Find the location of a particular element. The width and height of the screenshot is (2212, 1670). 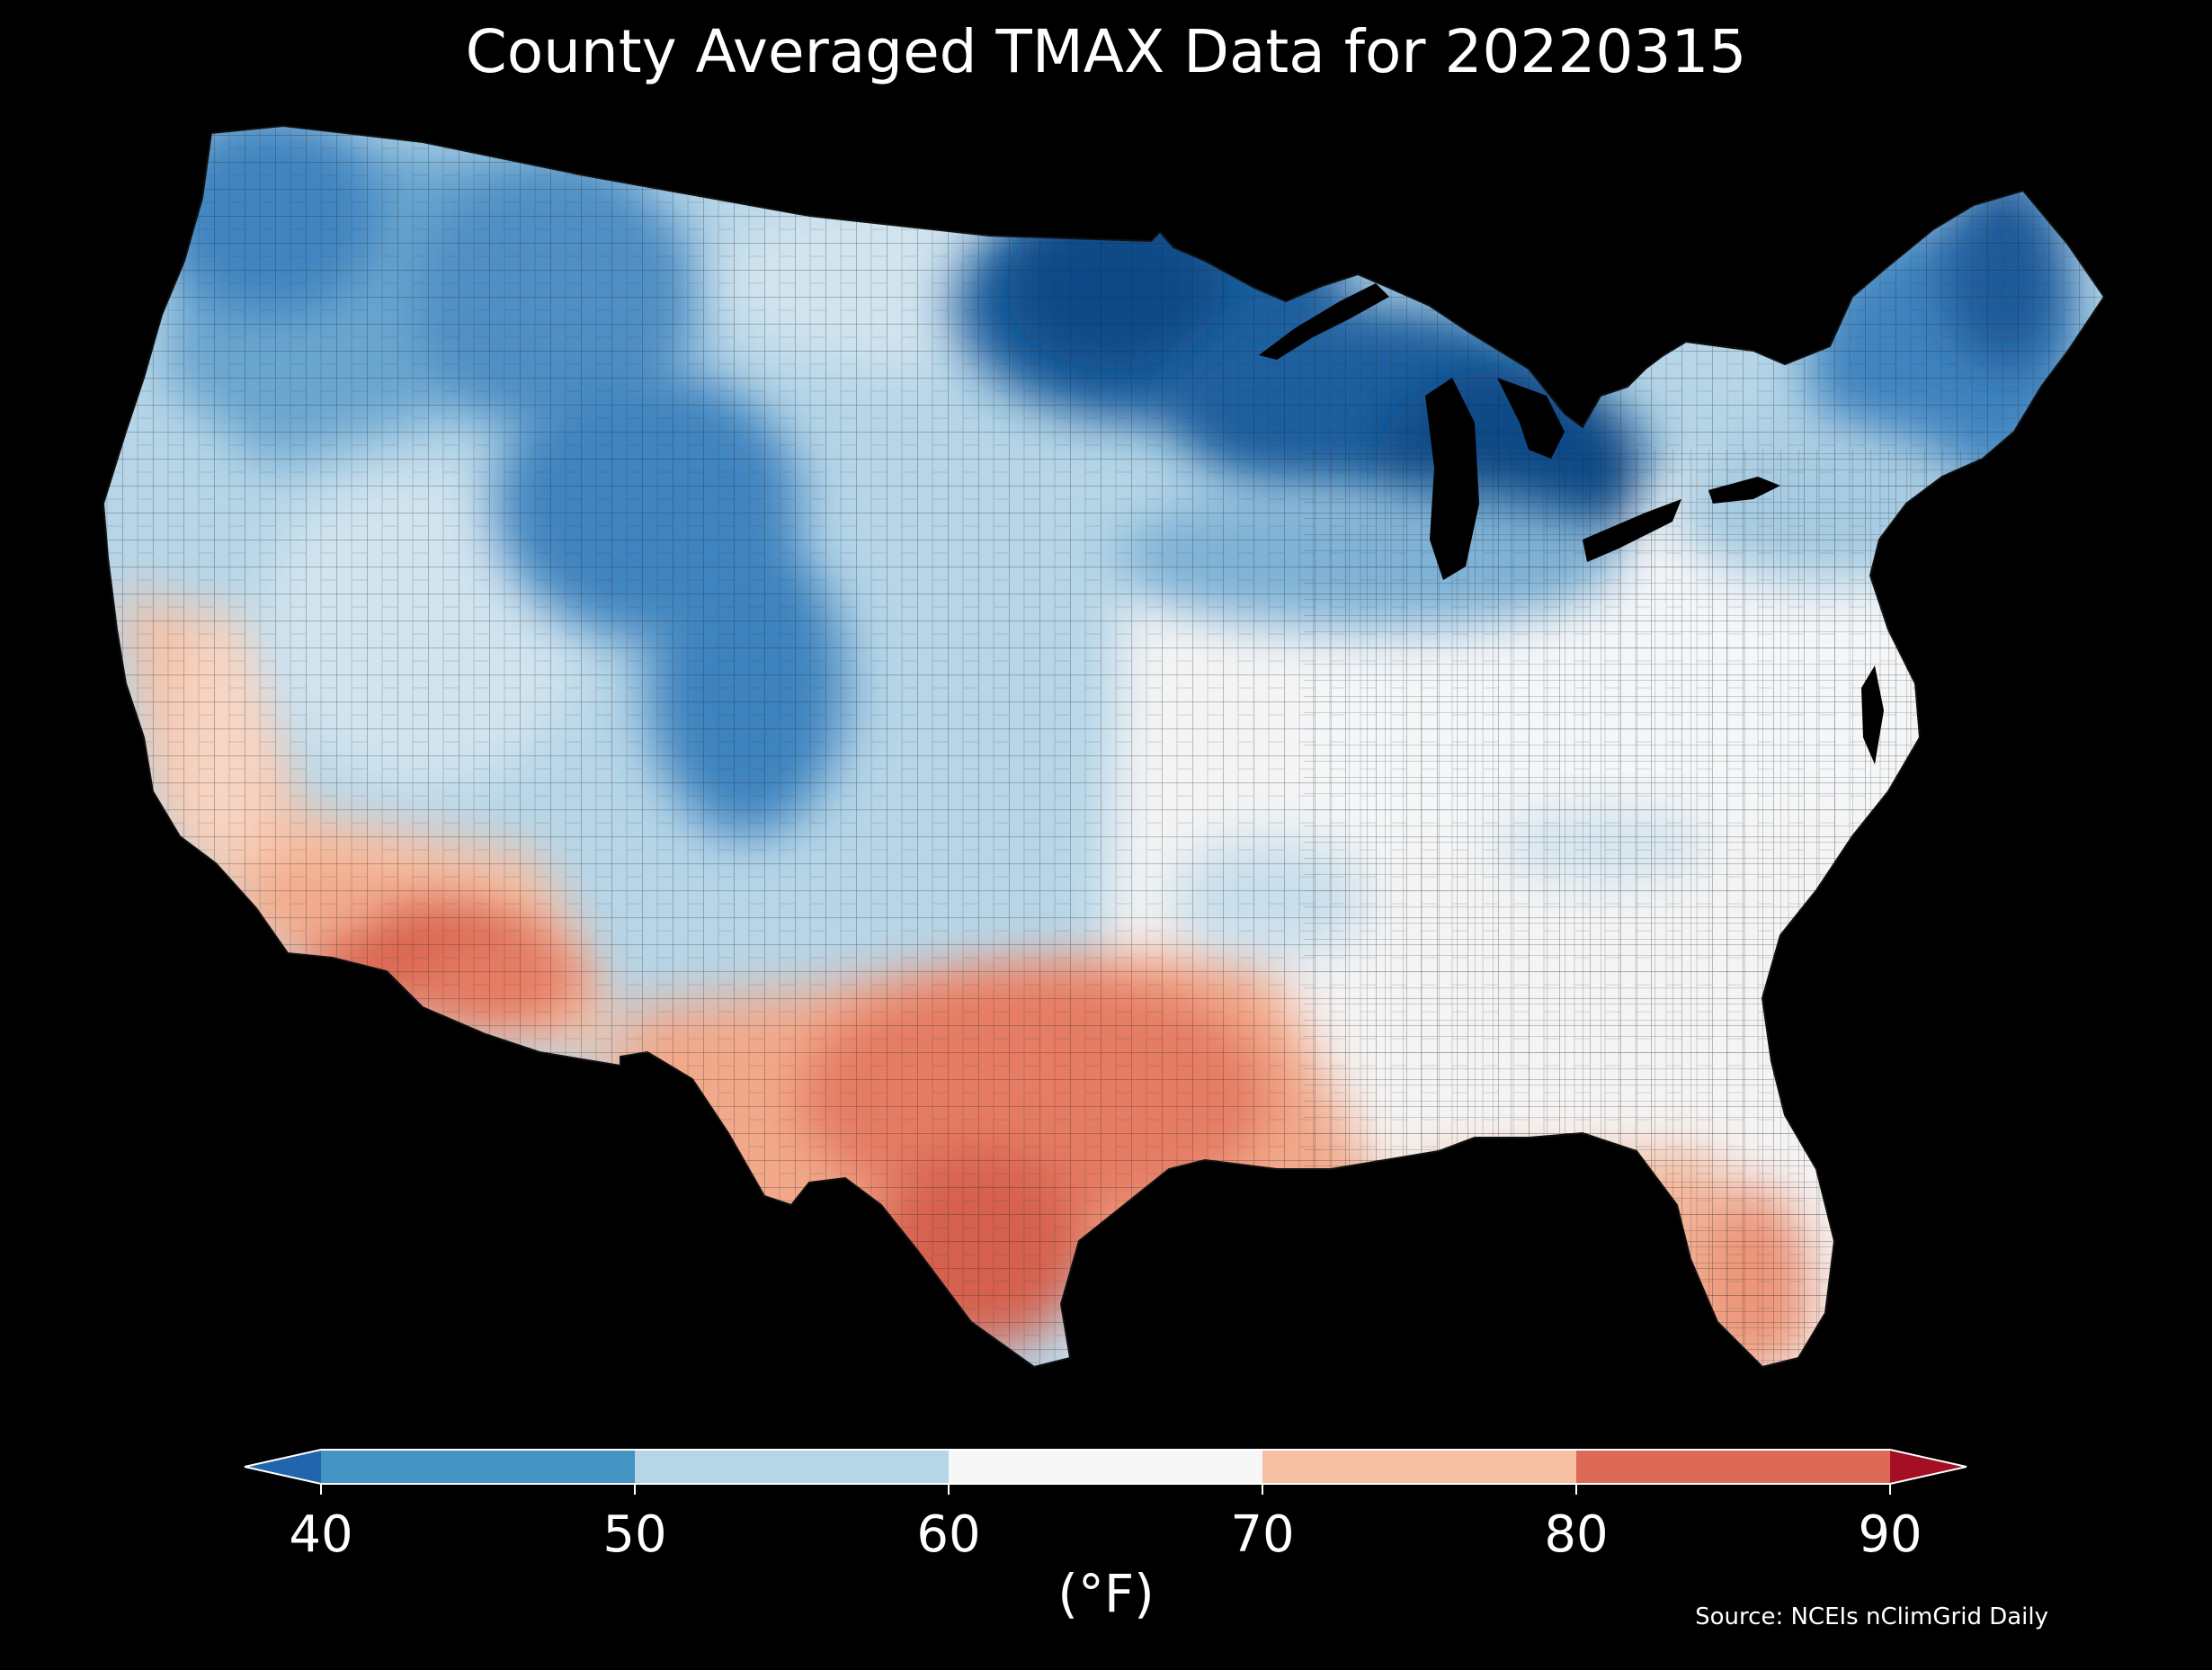

colorbar-tick-label: 60 is located at coordinates (948, 1534).